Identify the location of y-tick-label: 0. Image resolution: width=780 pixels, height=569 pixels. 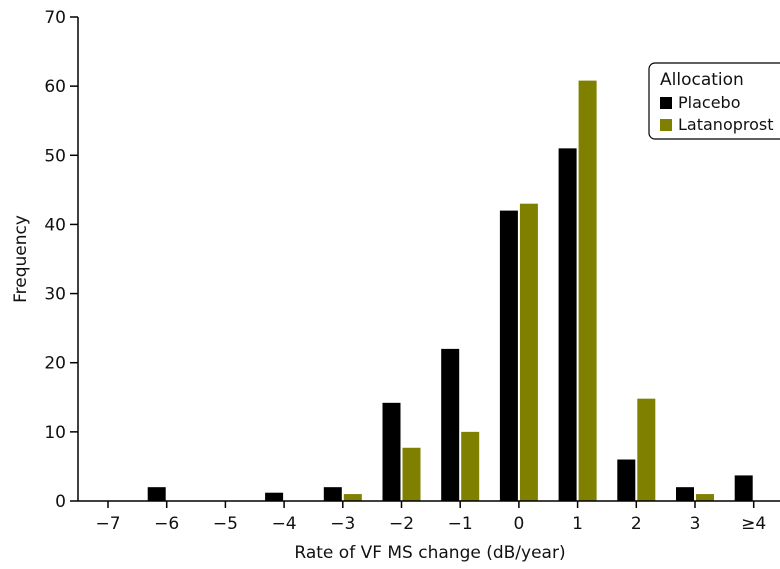
(60, 502).